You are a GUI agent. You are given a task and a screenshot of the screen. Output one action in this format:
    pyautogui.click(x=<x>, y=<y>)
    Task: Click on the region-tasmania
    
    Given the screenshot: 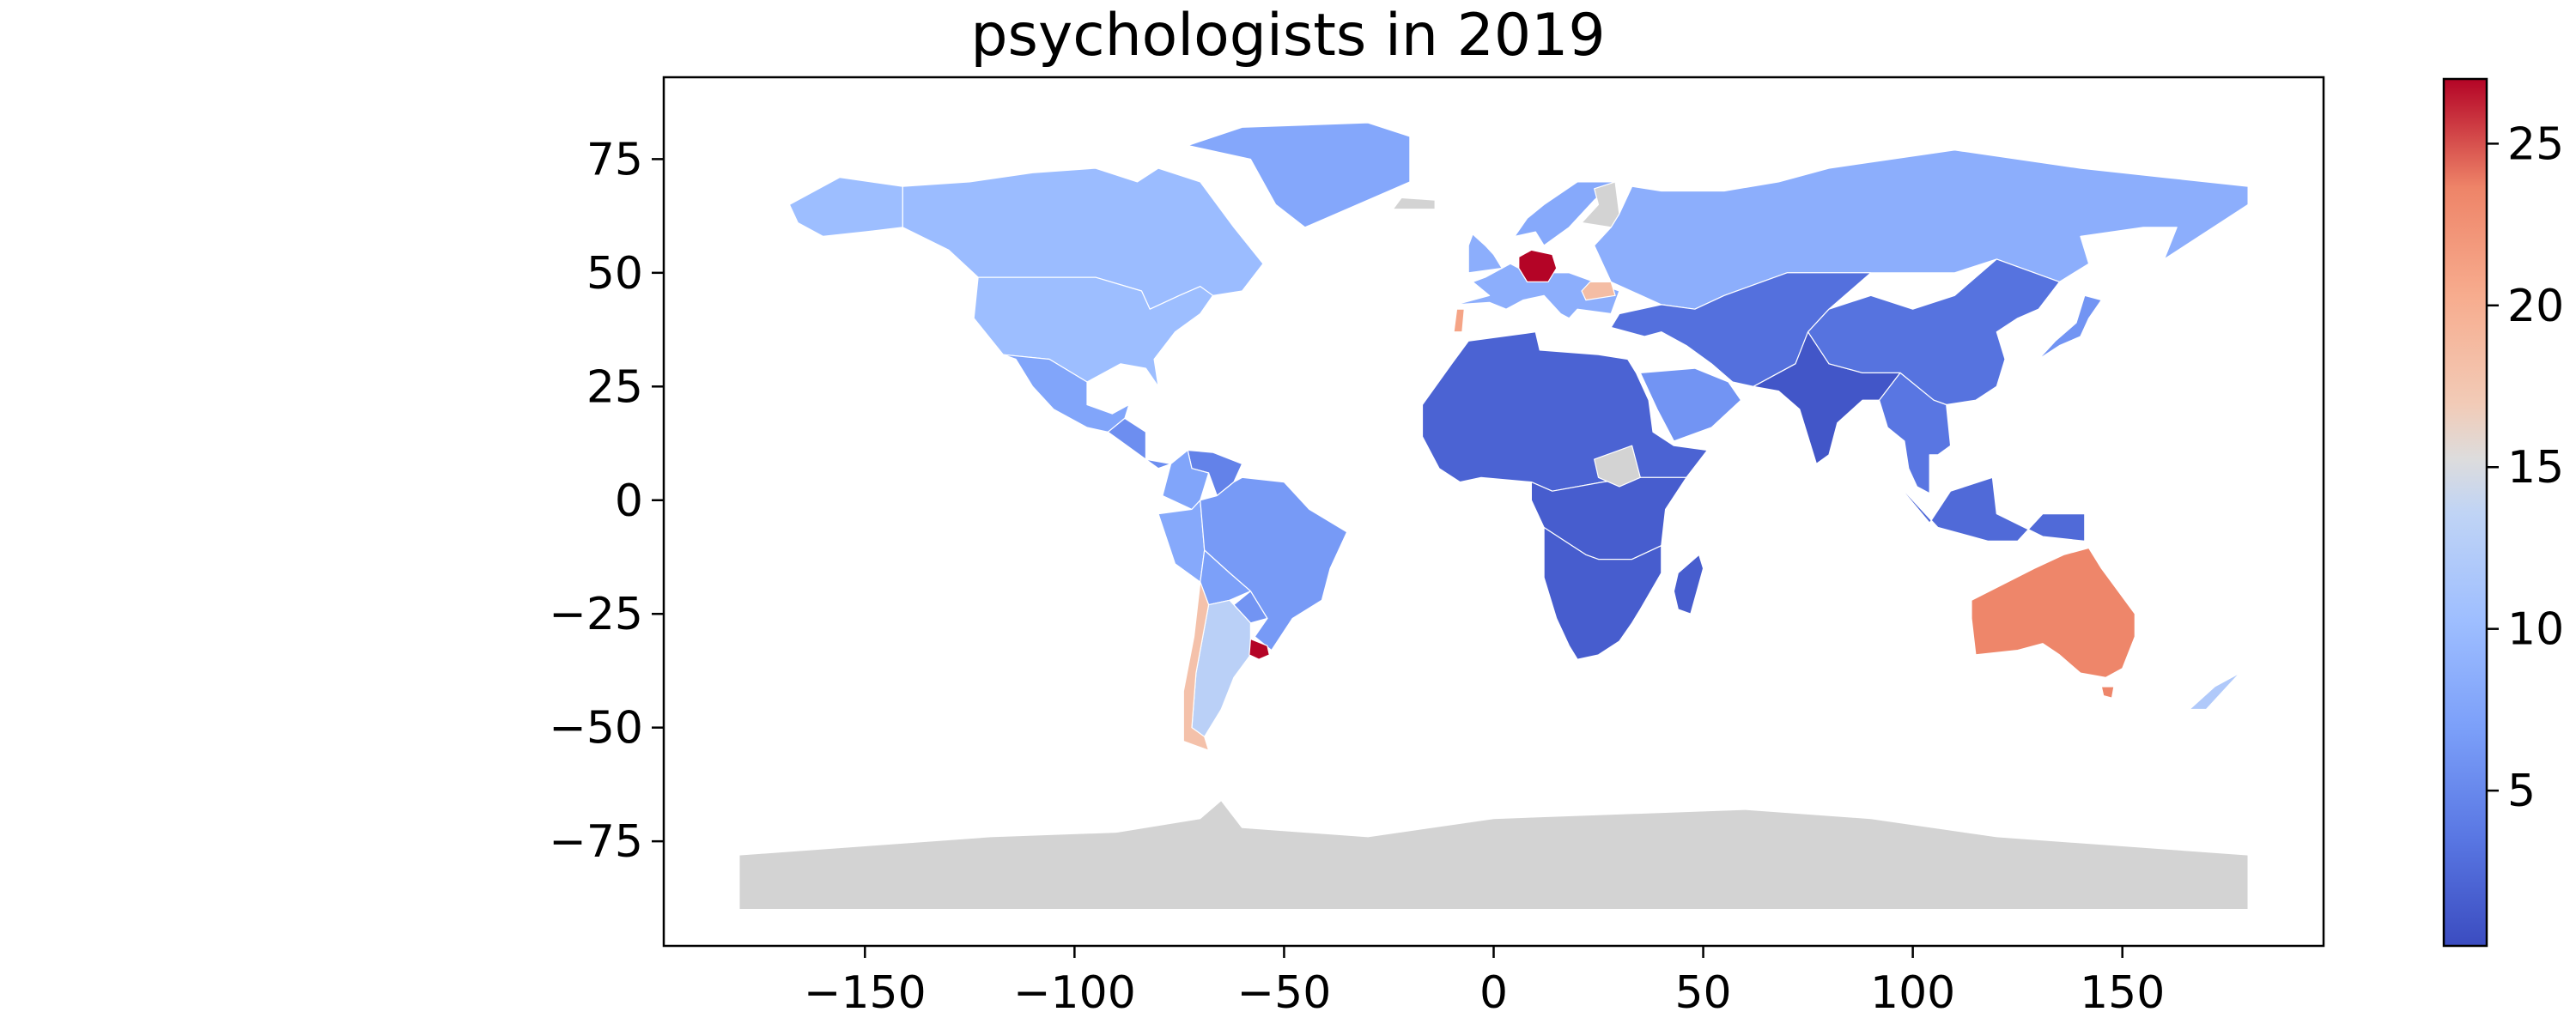 What is the action you would take?
    pyautogui.click(x=2107, y=692)
    